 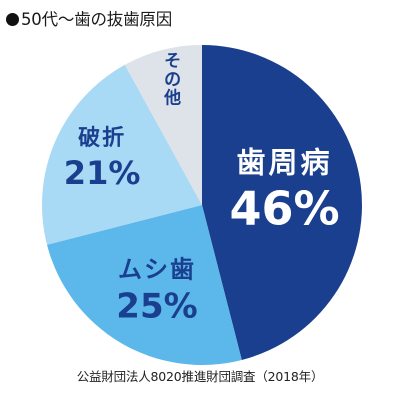 I want to click on pie-label-name-2: ムシ歯, so click(x=157, y=269).